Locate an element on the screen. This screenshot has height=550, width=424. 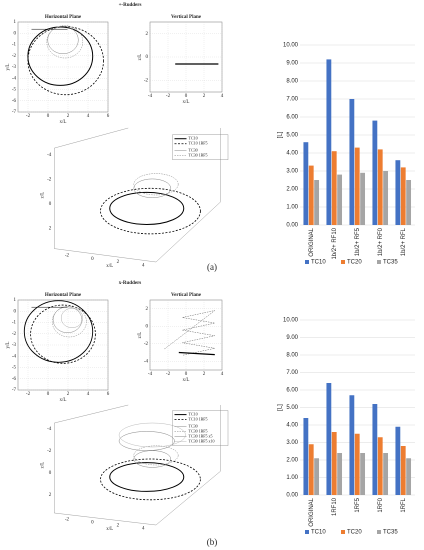
y-tick-label: -7 is located at coordinates (14, 112).